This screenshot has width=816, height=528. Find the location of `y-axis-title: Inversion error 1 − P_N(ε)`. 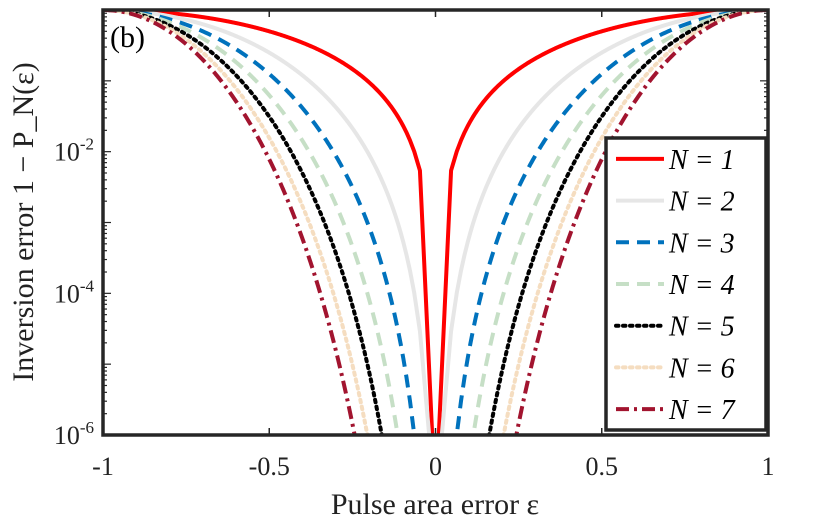

y-axis-title: Inversion error 1 − P_N(ε) is located at coordinates (23, 221).